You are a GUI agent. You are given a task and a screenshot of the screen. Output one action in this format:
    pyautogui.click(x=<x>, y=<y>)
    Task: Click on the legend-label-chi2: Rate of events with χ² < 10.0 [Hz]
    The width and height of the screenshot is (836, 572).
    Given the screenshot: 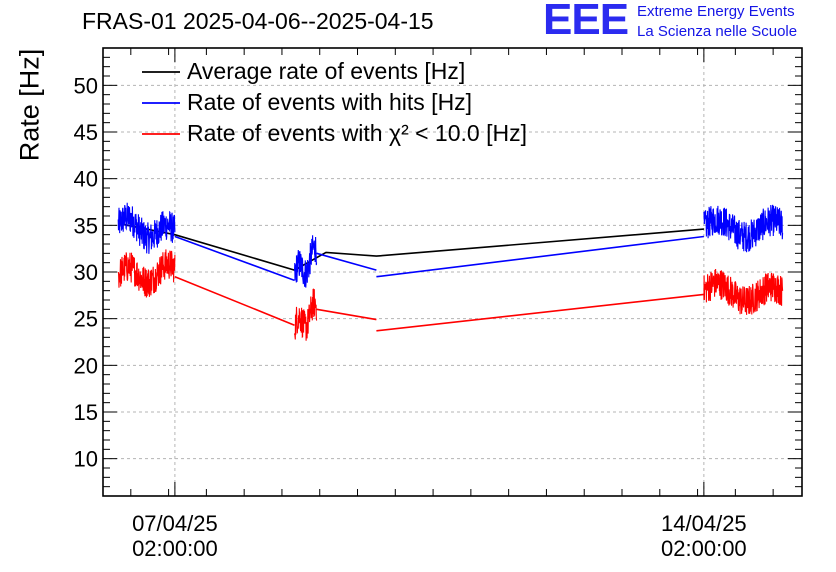 What is the action you would take?
    pyautogui.click(x=357, y=133)
    